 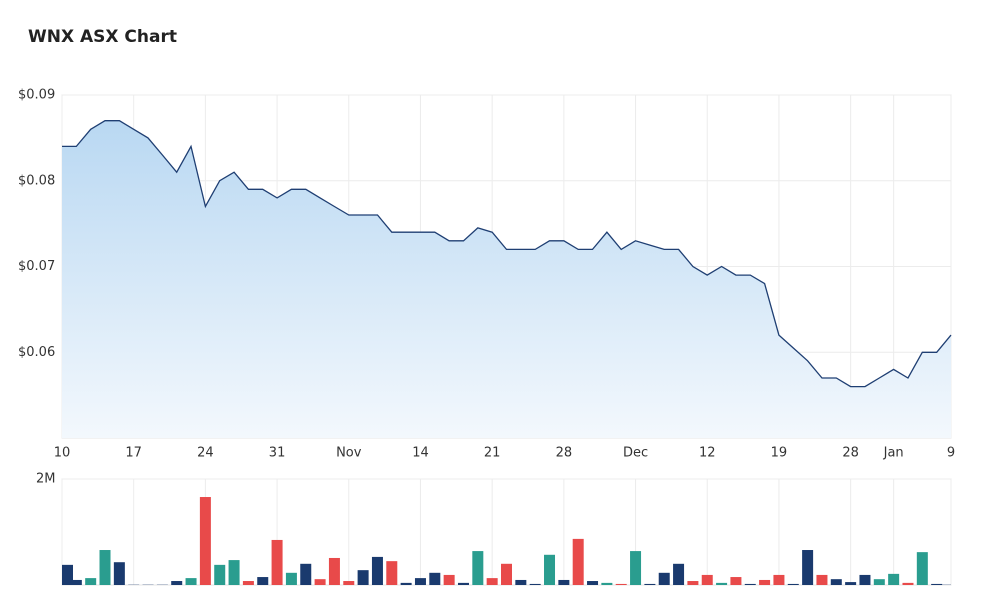 I want to click on x-tick-label: 21, so click(x=492, y=453).